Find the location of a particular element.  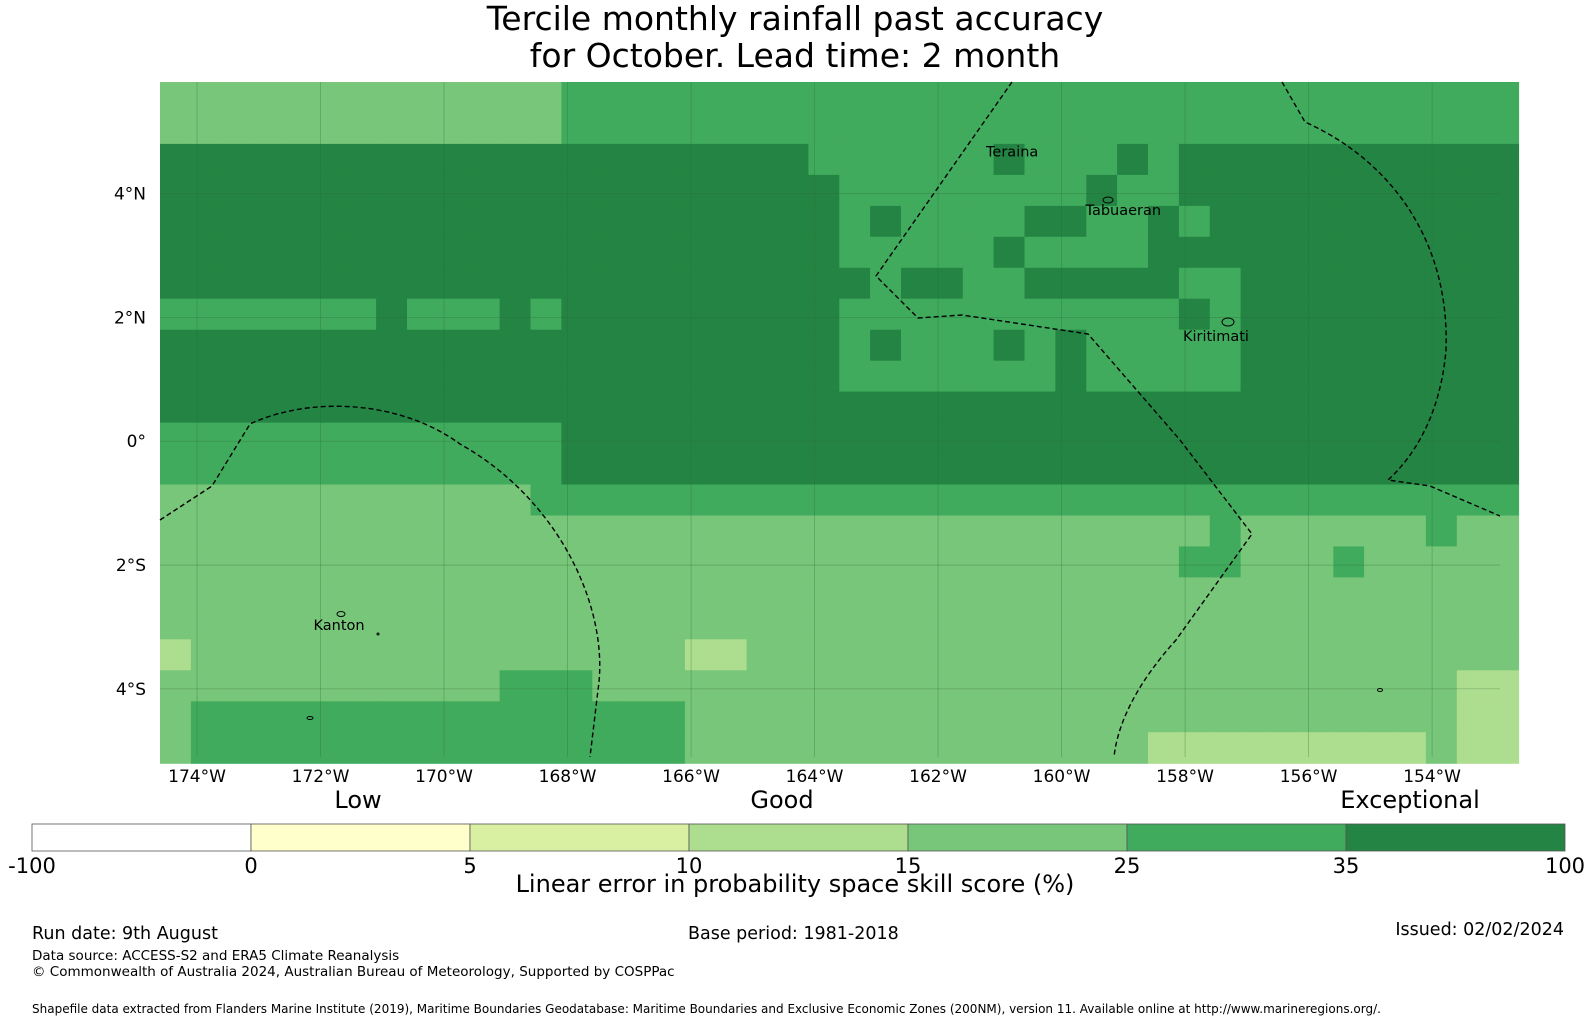

latitude-tick-label: 4°S is located at coordinates (131, 690).